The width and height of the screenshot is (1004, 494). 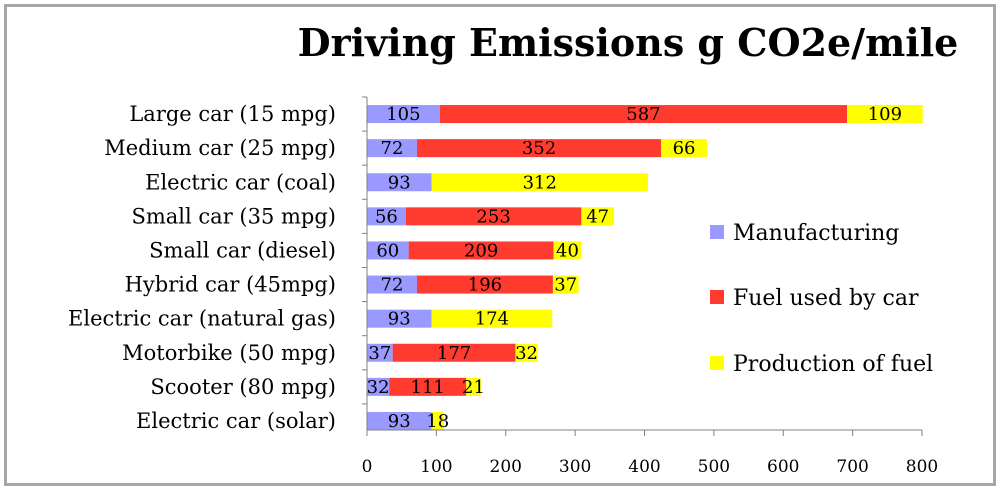 I want to click on legend-label: Production of fuel, so click(x=833, y=364).